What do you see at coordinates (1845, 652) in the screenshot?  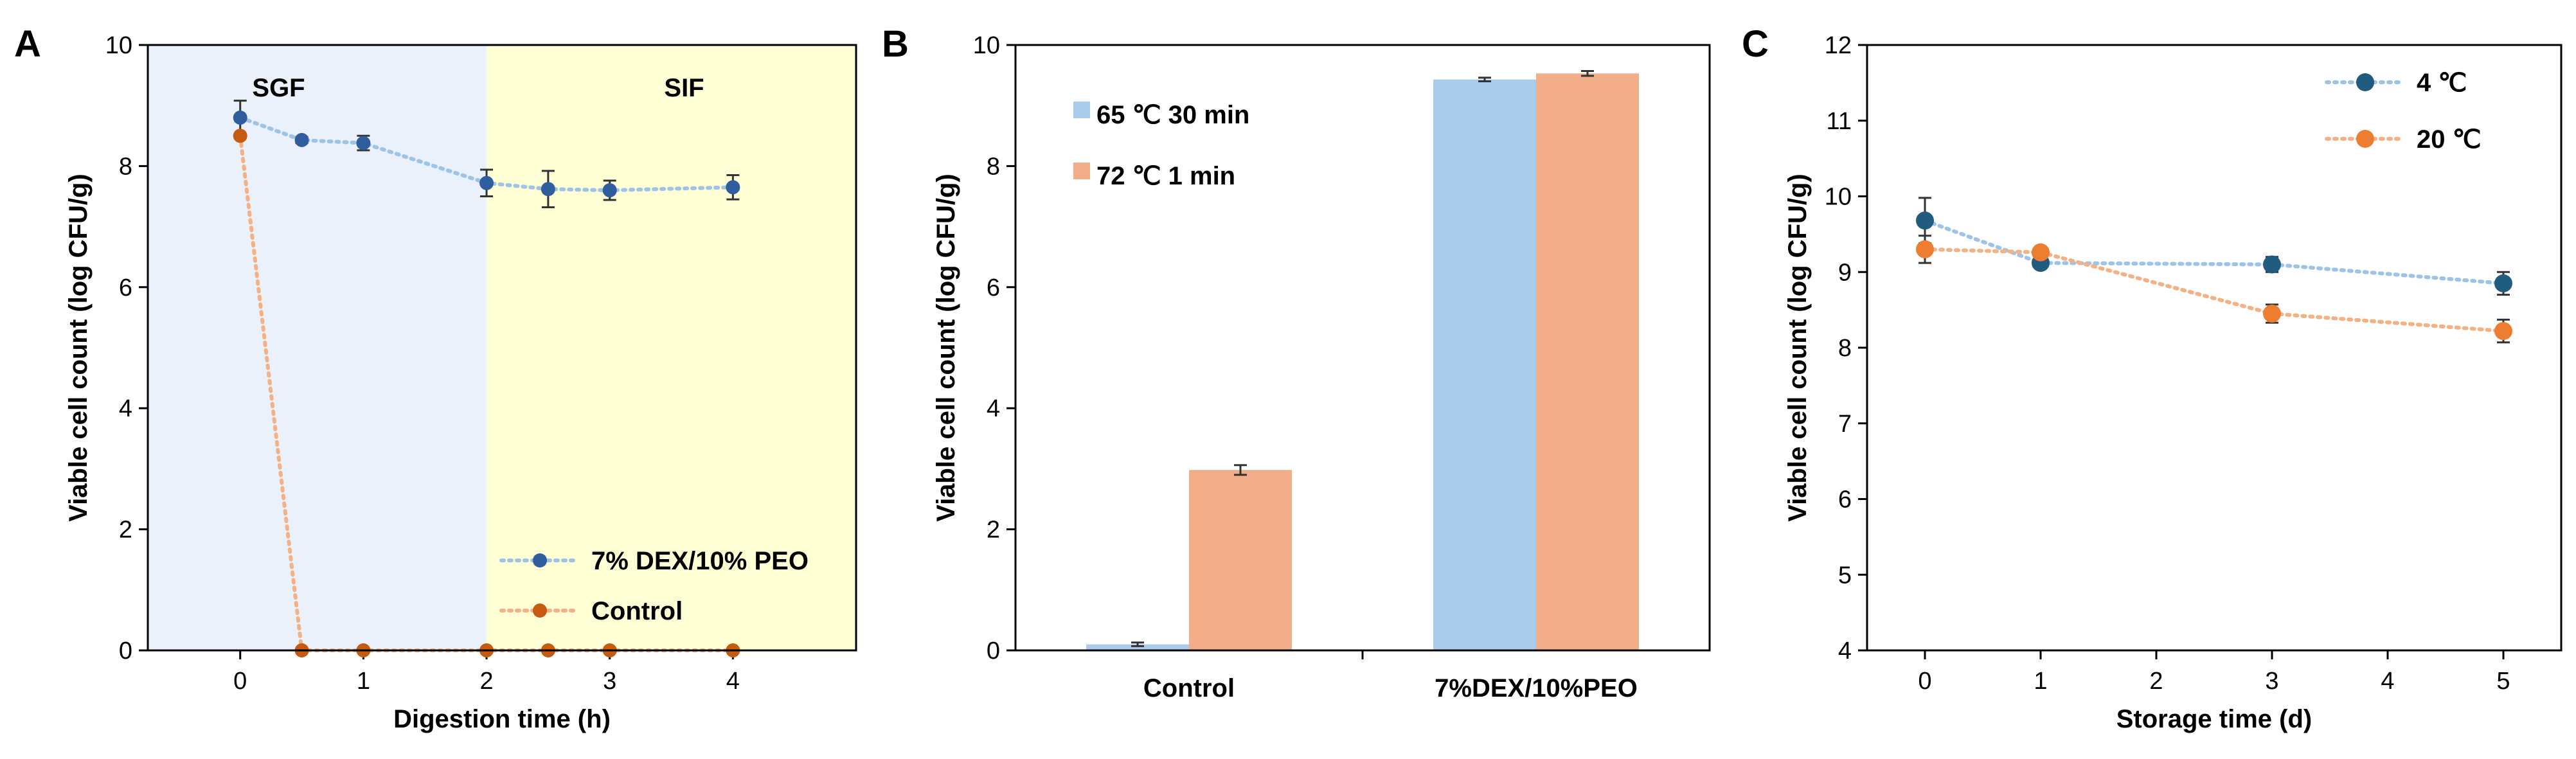 I see `panel-C-ytick-label-0: 4` at bounding box center [1845, 652].